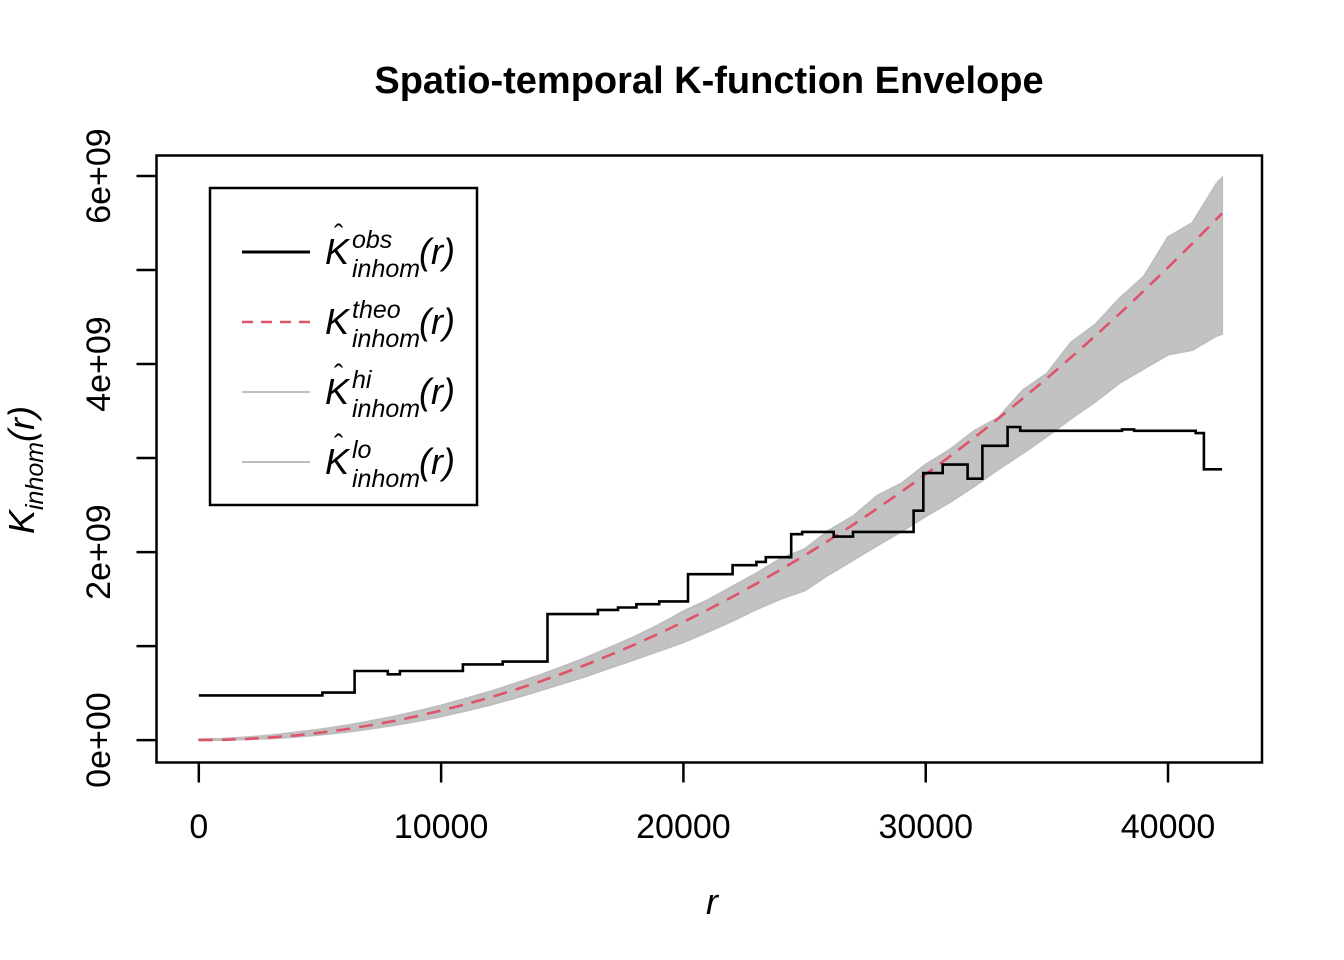 This screenshot has height=960, width=1344. Describe the element at coordinates (362, 380) in the screenshot. I see `legend-superscript: hi` at that location.